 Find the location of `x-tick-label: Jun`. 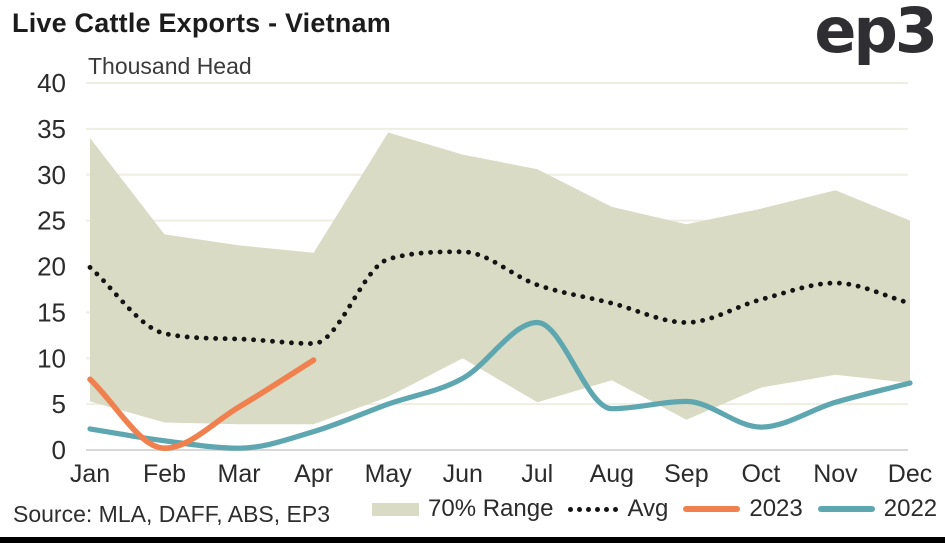

x-tick-label: Jun is located at coordinates (463, 474).